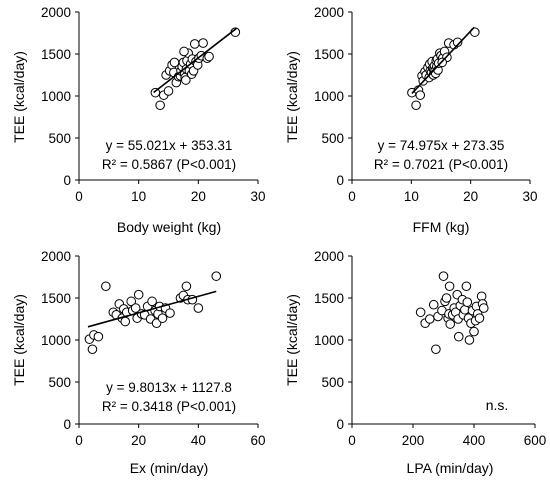 The width and height of the screenshot is (550, 484). I want to click on panel-2-x-tick-label-3: 60, so click(257, 440).